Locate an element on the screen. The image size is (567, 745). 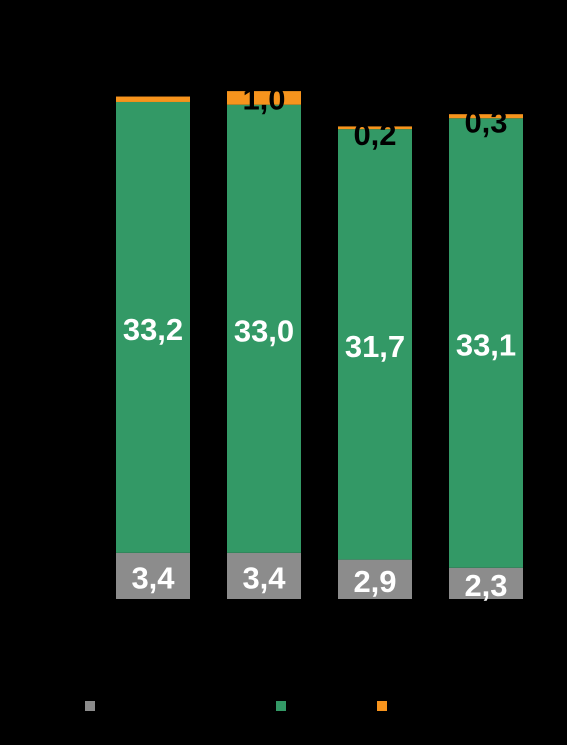
value-label-3-2: 1,0 is located at coordinates (263, 99).